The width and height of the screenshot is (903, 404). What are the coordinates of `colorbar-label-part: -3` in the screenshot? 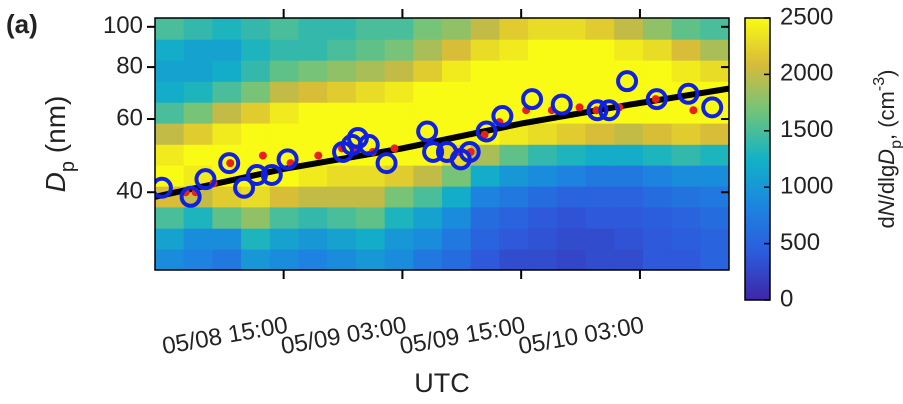 It's located at (879, 84).